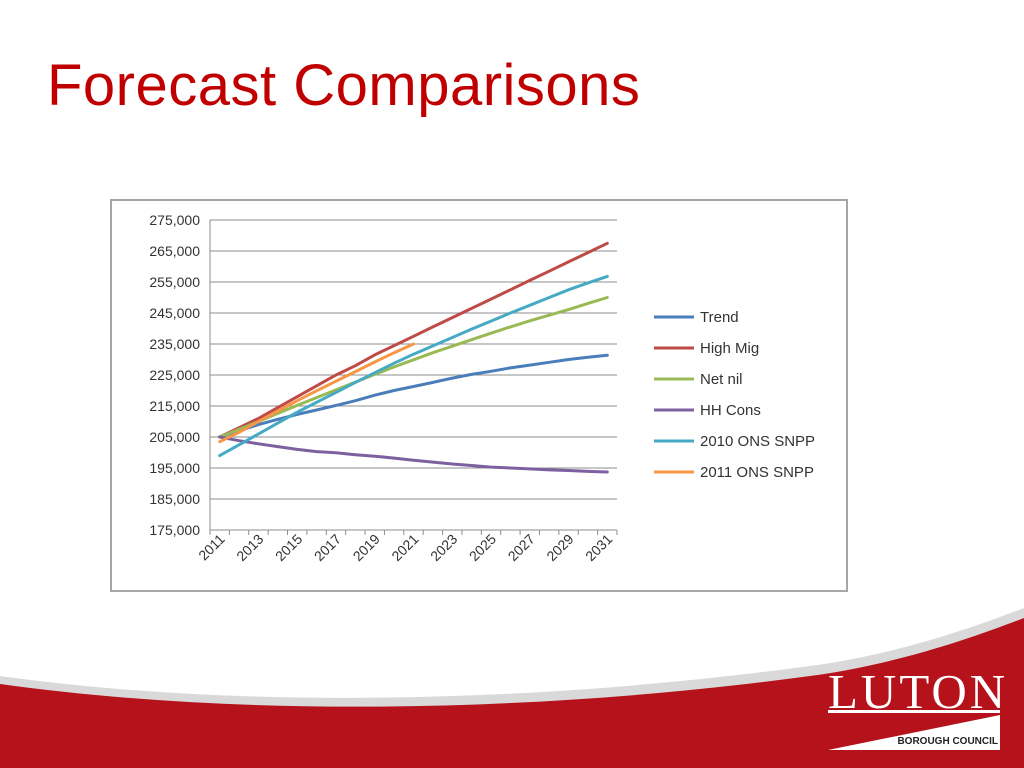  What do you see at coordinates (404, 547) in the screenshot?
I see `x-tick-label: 2021` at bounding box center [404, 547].